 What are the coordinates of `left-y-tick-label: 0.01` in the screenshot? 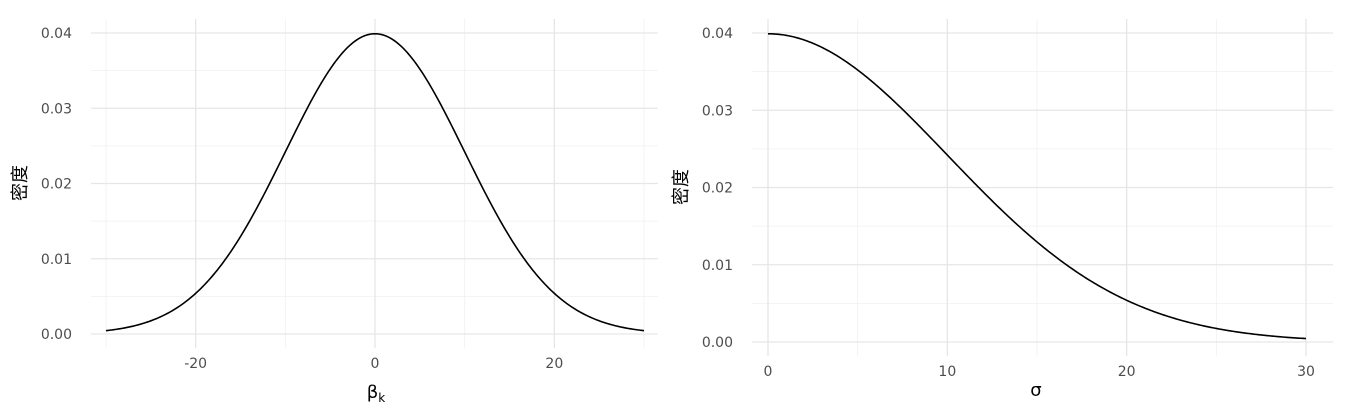 It's located at (56, 260).